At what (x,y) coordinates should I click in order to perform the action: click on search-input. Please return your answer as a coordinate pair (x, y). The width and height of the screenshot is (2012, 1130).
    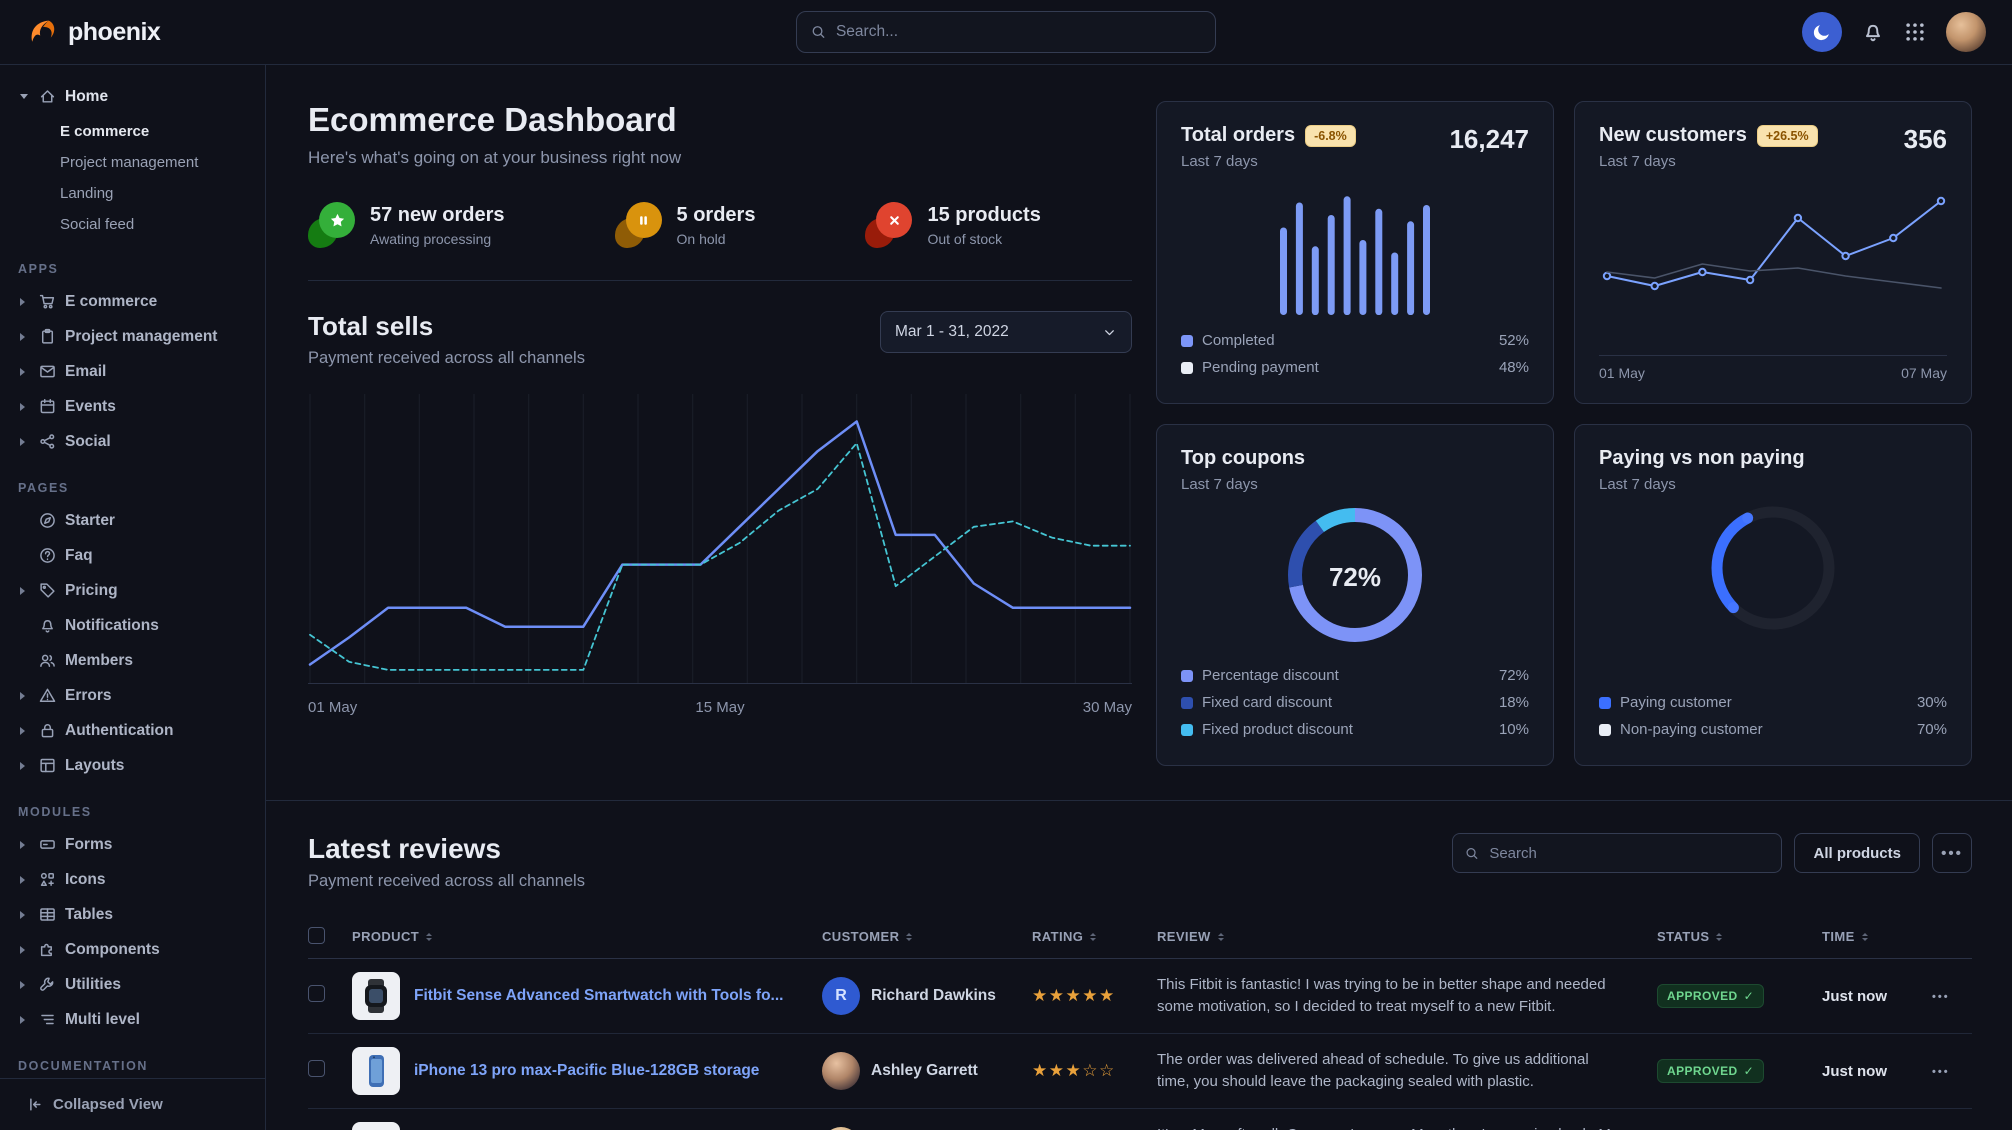
    Looking at the image, I should click on (1018, 32).